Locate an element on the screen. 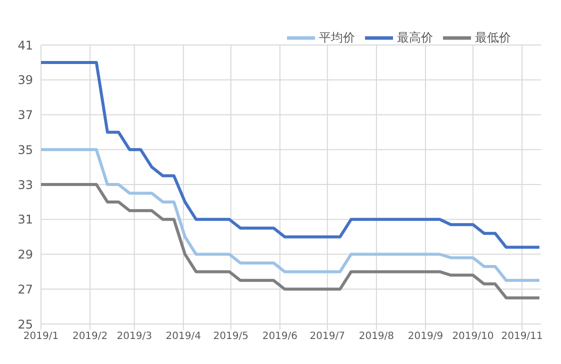 This screenshot has height=364, width=561. legend-label: 最低价 is located at coordinates (493, 37).